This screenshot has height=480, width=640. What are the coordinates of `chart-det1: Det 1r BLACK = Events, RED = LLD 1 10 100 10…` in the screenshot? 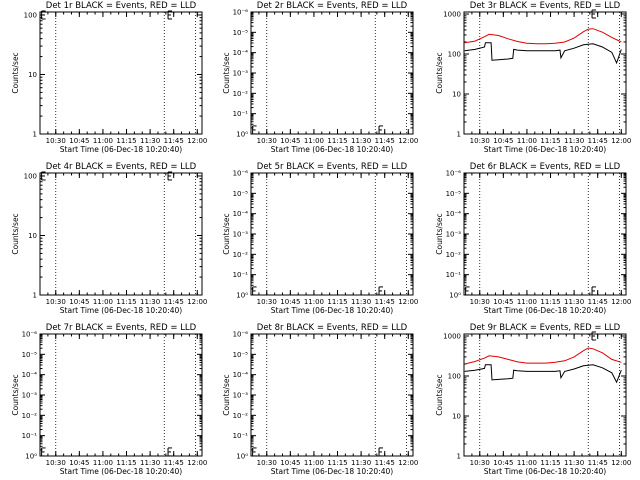 It's located at (109, 77).